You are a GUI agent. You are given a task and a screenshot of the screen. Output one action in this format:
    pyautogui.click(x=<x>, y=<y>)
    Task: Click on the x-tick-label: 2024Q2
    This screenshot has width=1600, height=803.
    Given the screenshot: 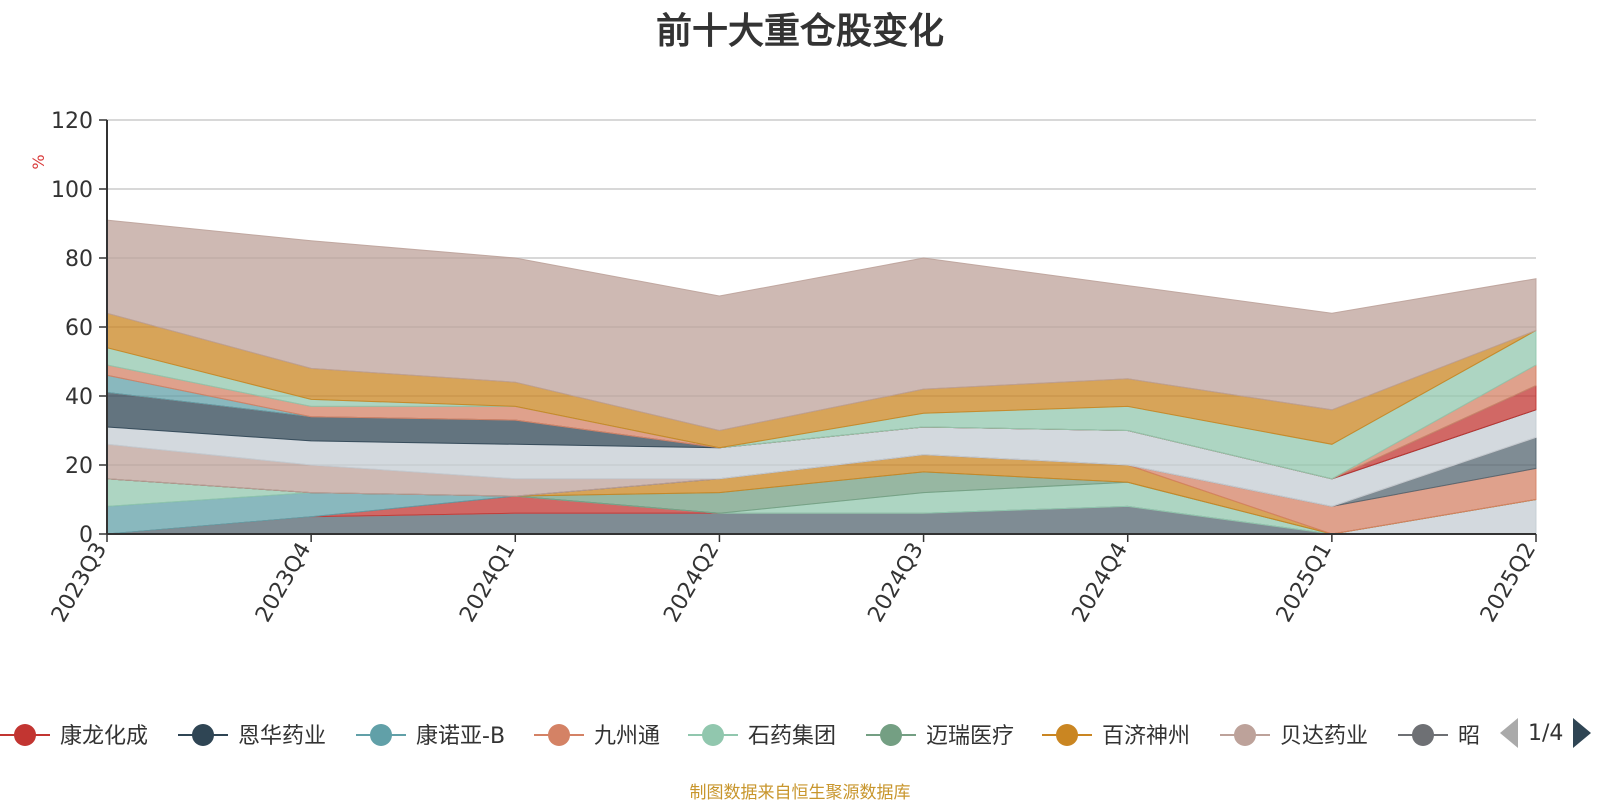 What is the action you would take?
    pyautogui.click(x=691, y=583)
    